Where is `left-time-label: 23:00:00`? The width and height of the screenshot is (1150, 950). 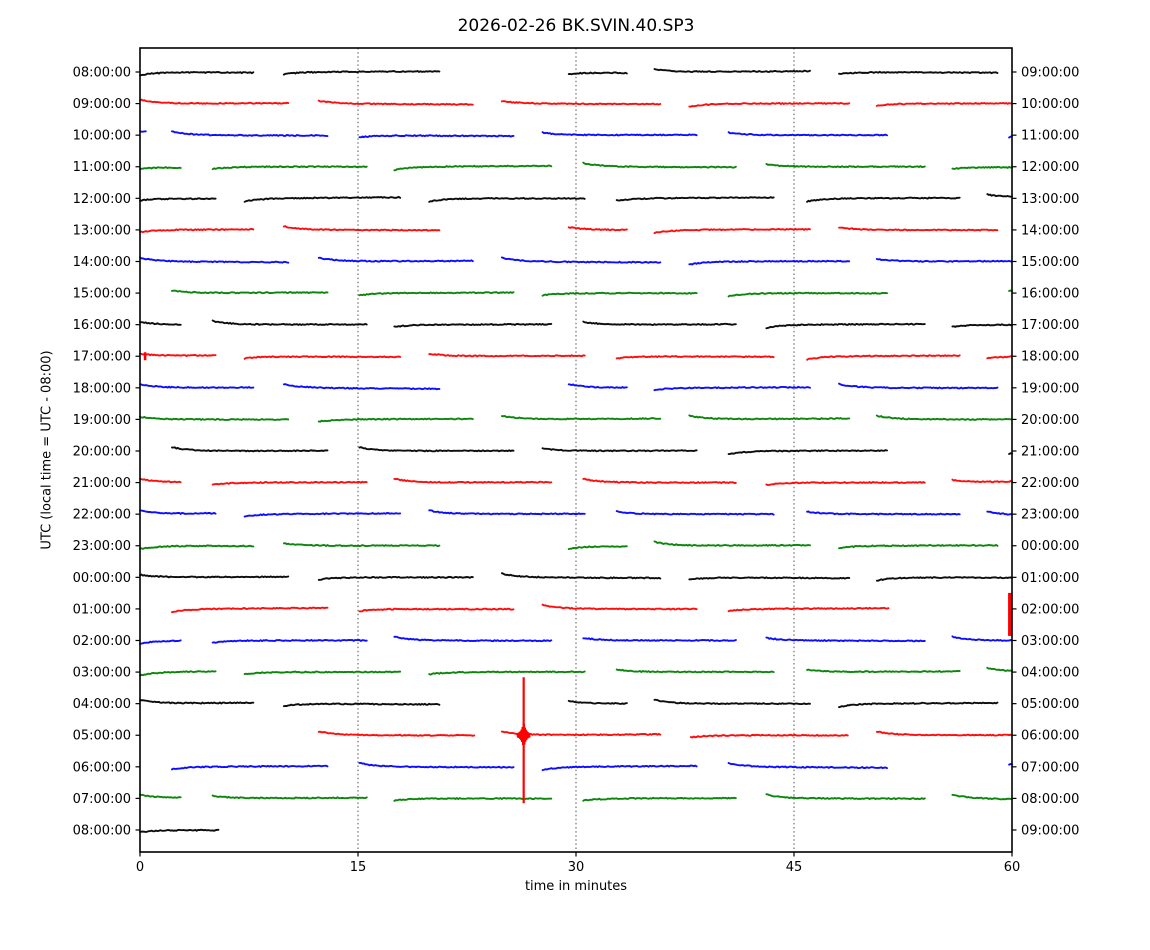 left-time-label: 23:00:00 is located at coordinates (102, 546).